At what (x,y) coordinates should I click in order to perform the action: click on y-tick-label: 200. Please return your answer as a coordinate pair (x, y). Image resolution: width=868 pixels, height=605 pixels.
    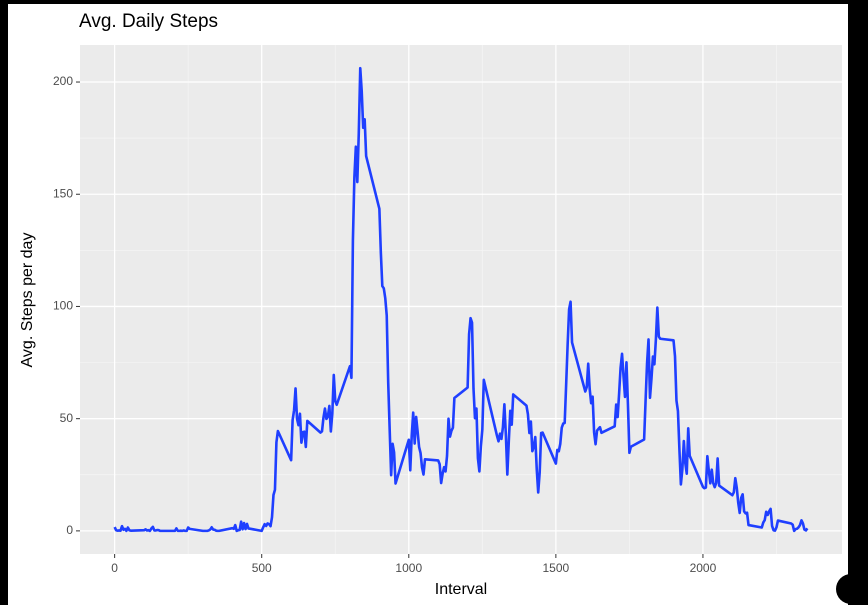
    Looking at the image, I should click on (63, 81).